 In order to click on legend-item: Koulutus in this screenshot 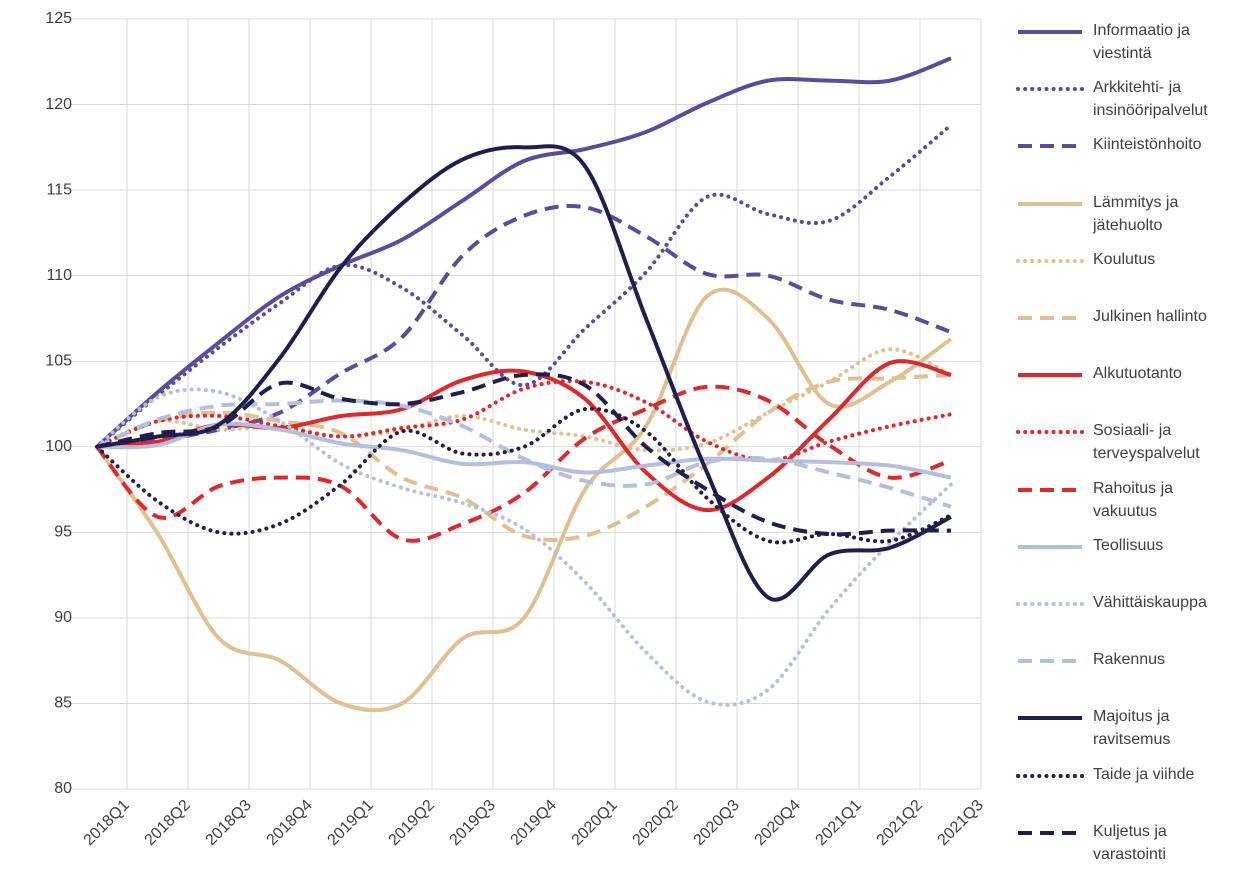, I will do `click(1124, 261)`.